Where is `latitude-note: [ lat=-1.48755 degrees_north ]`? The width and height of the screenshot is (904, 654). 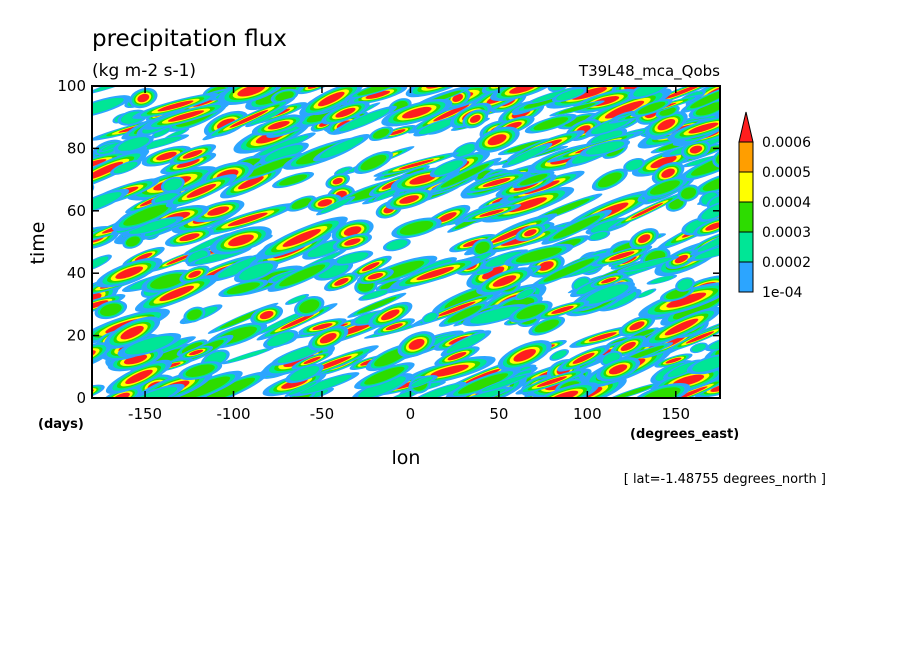
latitude-note: [ lat=-1.48755 degrees_north ] is located at coordinates (725, 479).